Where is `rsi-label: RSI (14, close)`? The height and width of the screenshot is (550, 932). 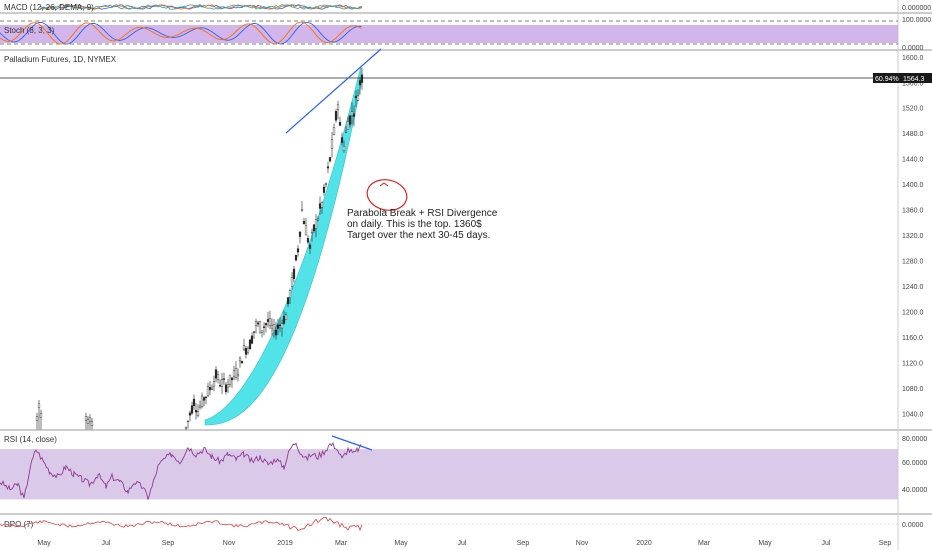 rsi-label: RSI (14, close) is located at coordinates (30, 439).